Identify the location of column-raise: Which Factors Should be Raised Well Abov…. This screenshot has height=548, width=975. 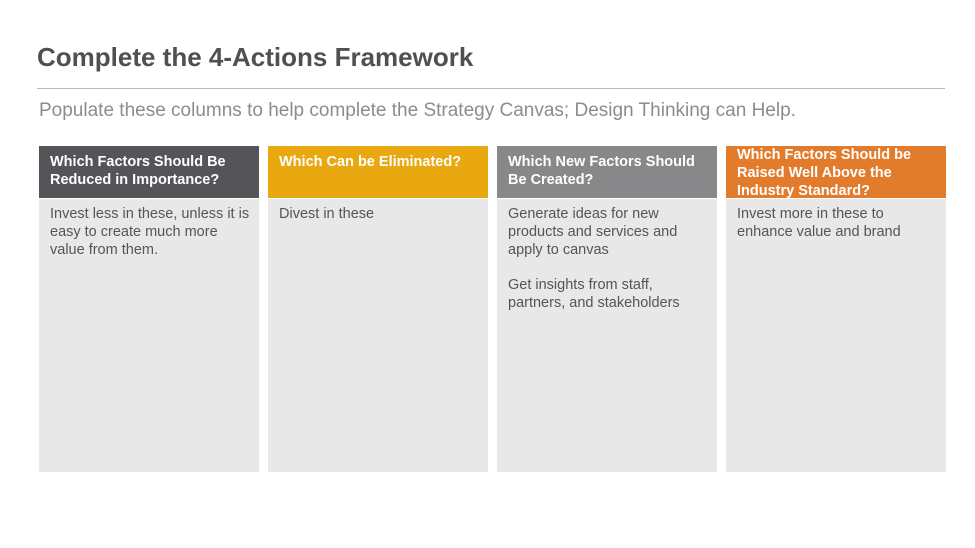
(836, 309).